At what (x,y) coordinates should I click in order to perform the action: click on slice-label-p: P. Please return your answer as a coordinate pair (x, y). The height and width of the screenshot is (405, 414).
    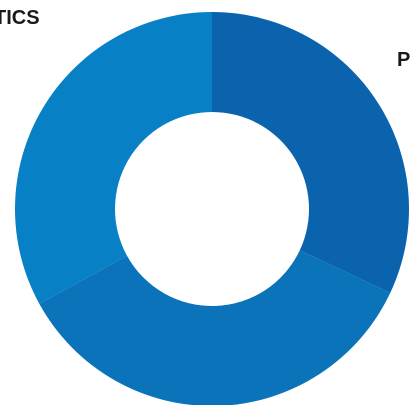
    Looking at the image, I should click on (403, 60).